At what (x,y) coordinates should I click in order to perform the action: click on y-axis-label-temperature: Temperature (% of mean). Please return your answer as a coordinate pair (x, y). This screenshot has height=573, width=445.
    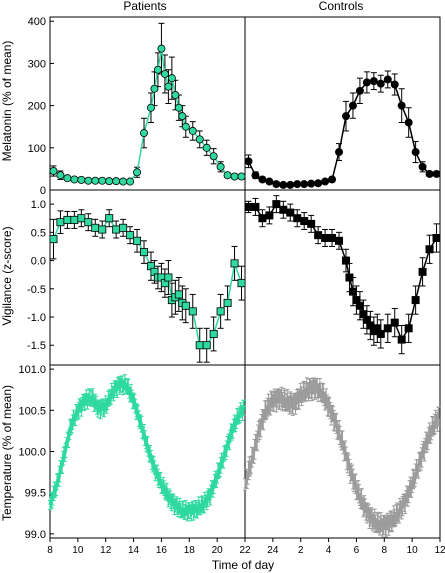
    Looking at the image, I should click on (7, 453).